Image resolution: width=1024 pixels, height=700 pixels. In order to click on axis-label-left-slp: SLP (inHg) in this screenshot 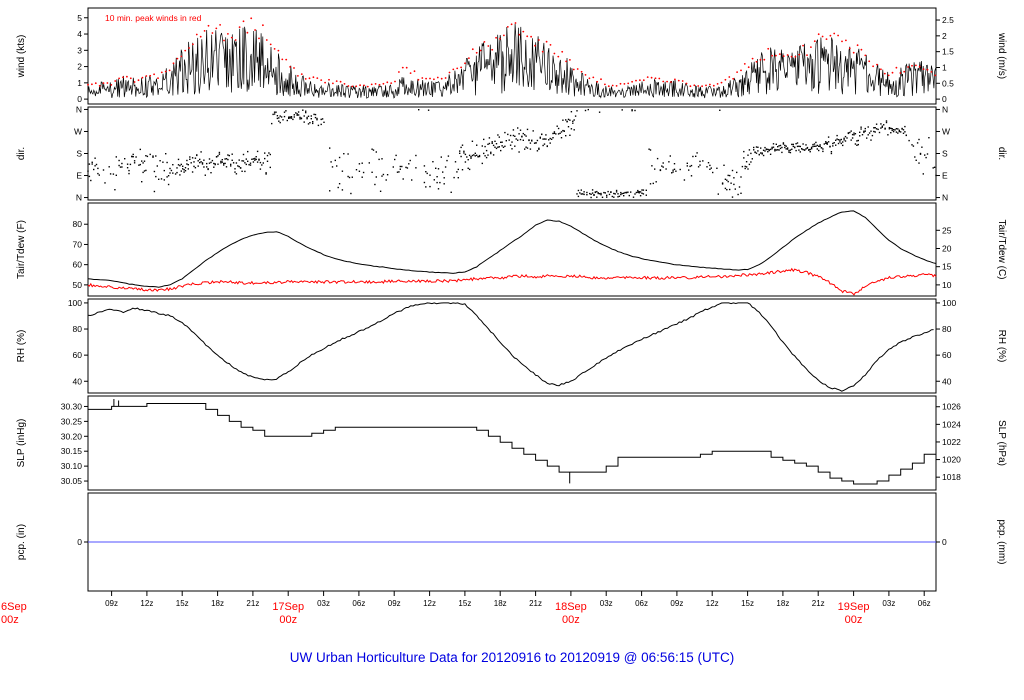, I will do `click(21, 443)`.